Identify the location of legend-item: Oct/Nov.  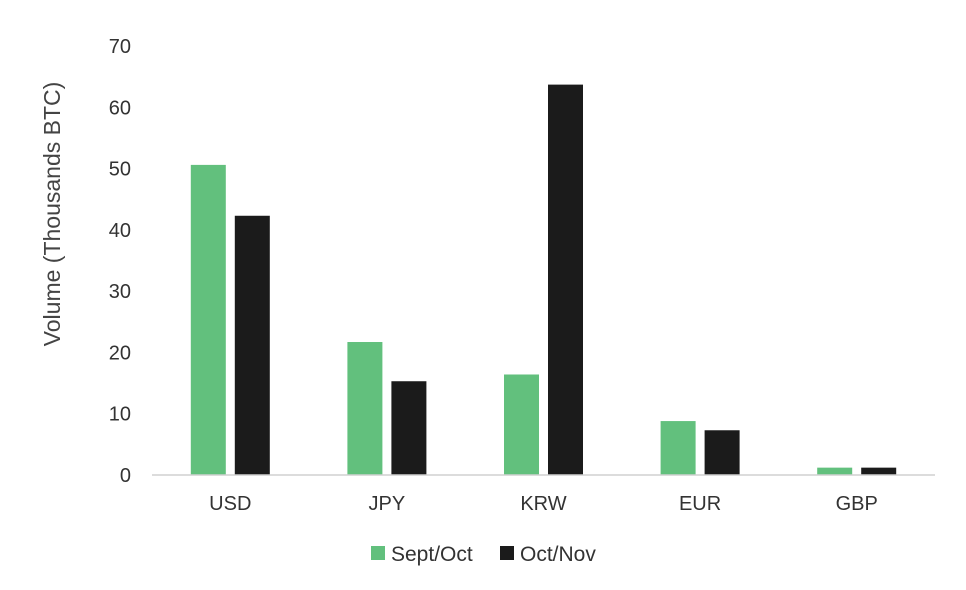
(548, 554).